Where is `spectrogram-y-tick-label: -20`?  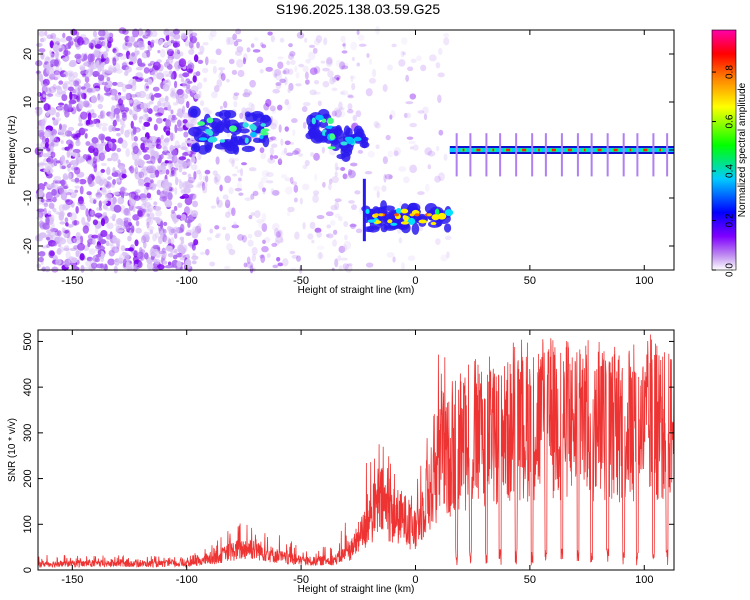 spectrogram-y-tick-label: -20 is located at coordinates (28, 246).